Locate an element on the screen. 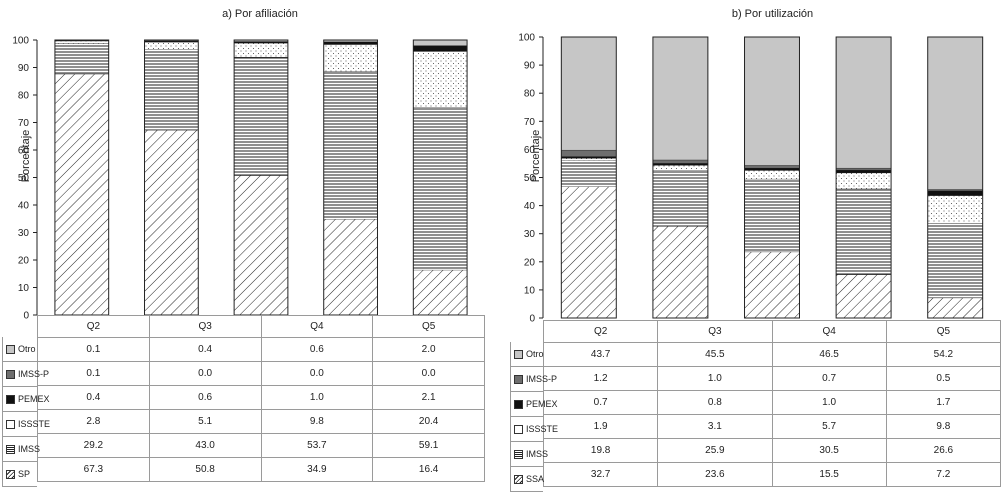  table-row: 9.219.825.930.526.6 is located at coordinates (772, 450).